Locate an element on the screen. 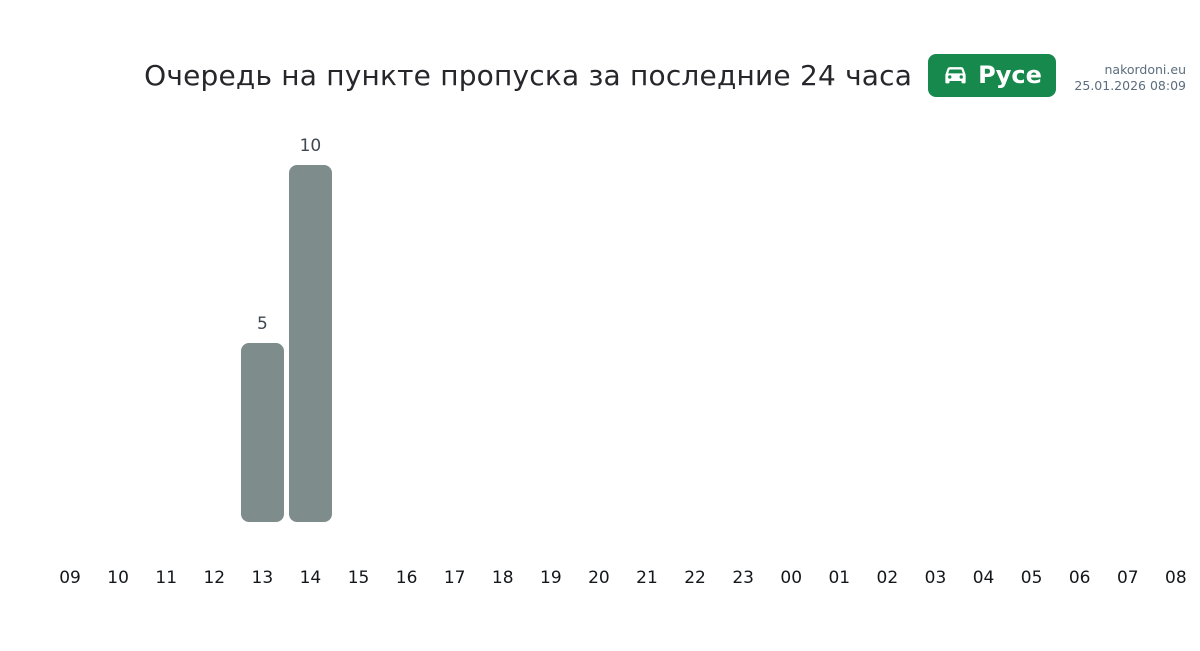  x-tick-label: 21 is located at coordinates (647, 577).